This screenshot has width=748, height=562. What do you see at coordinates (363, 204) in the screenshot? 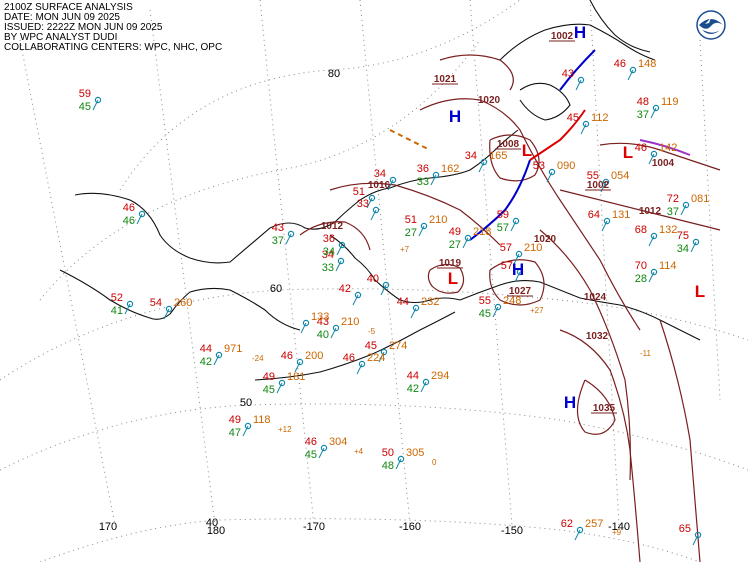
I see `station-temperature: 33` at bounding box center [363, 204].